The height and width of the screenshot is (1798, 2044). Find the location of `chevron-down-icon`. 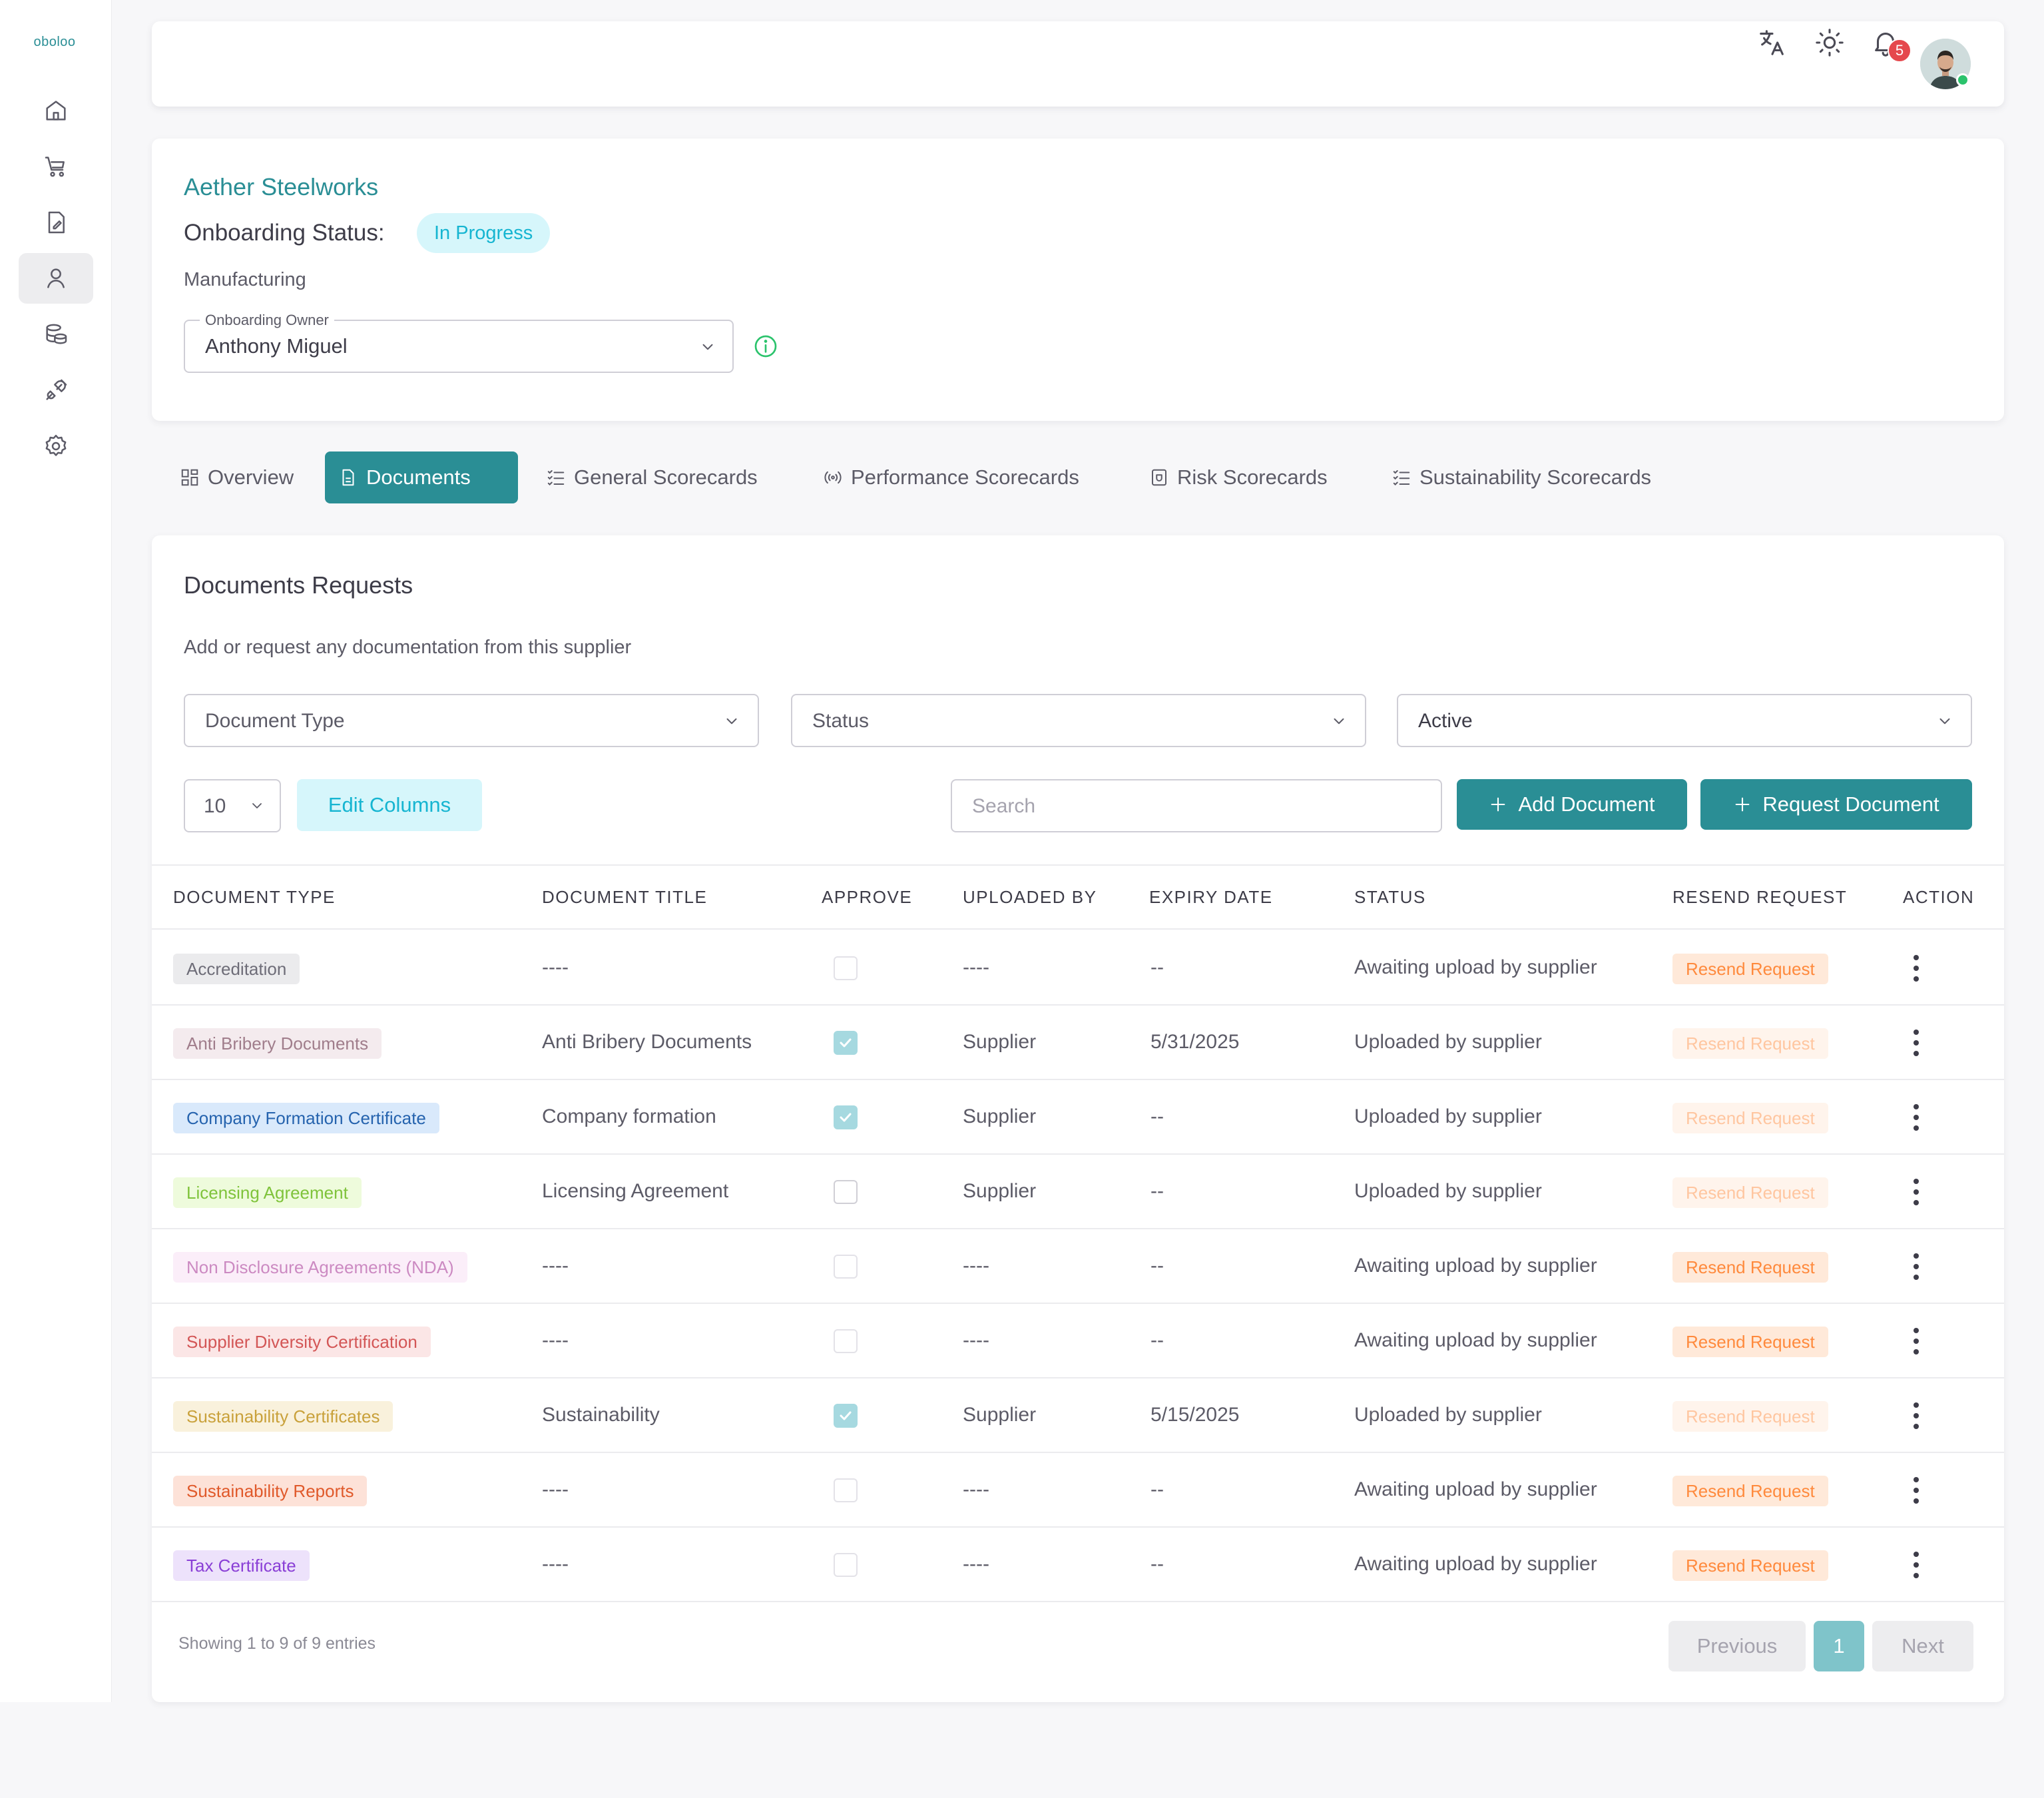

chevron-down-icon is located at coordinates (1339, 721).